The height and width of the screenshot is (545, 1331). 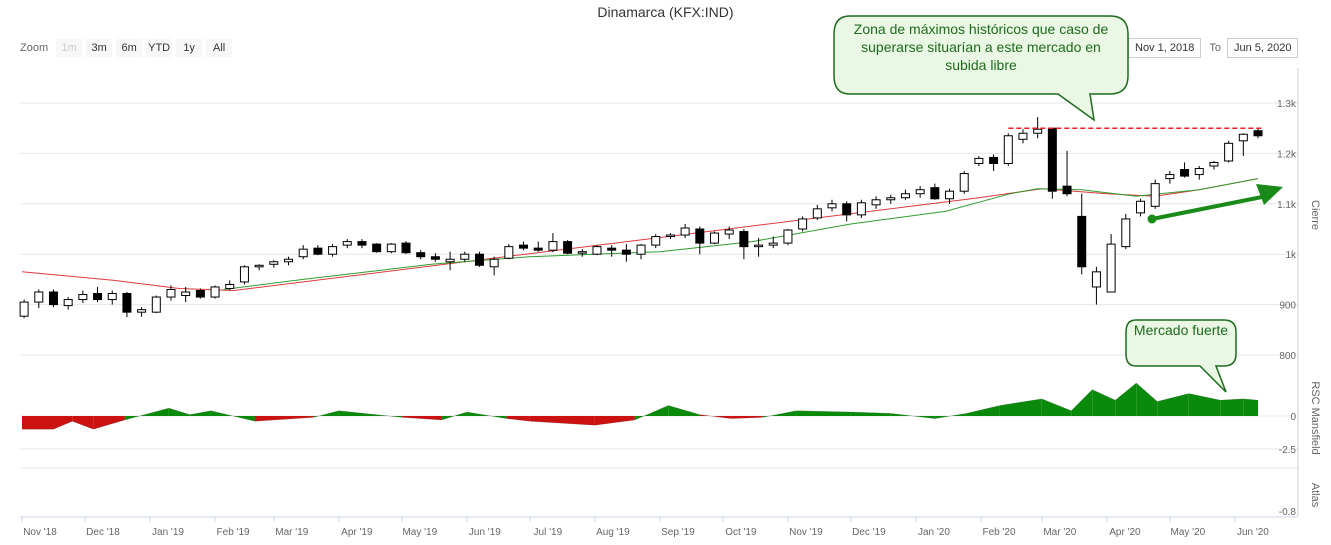 What do you see at coordinates (665, 12) in the screenshot?
I see `chart-title: Dinamarca (KFX:IND)` at bounding box center [665, 12].